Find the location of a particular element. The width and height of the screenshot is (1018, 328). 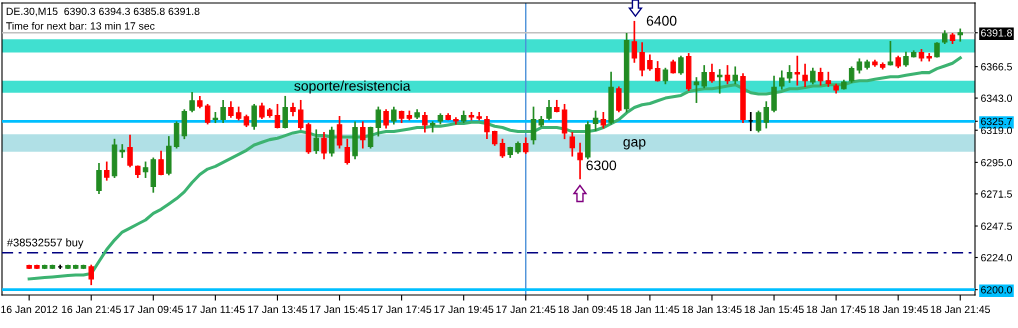

y-tick-label: 6295.0 is located at coordinates (997, 162).